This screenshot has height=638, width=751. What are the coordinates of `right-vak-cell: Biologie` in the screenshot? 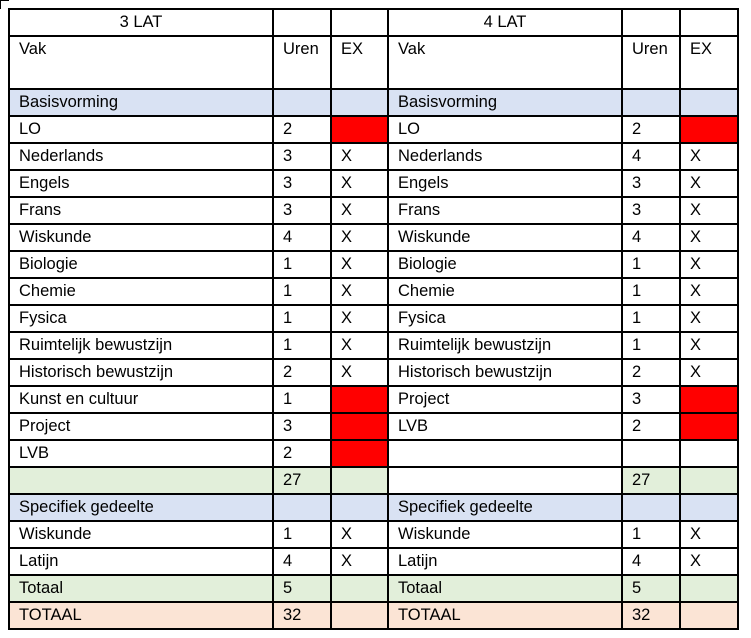 It's located at (505, 264).